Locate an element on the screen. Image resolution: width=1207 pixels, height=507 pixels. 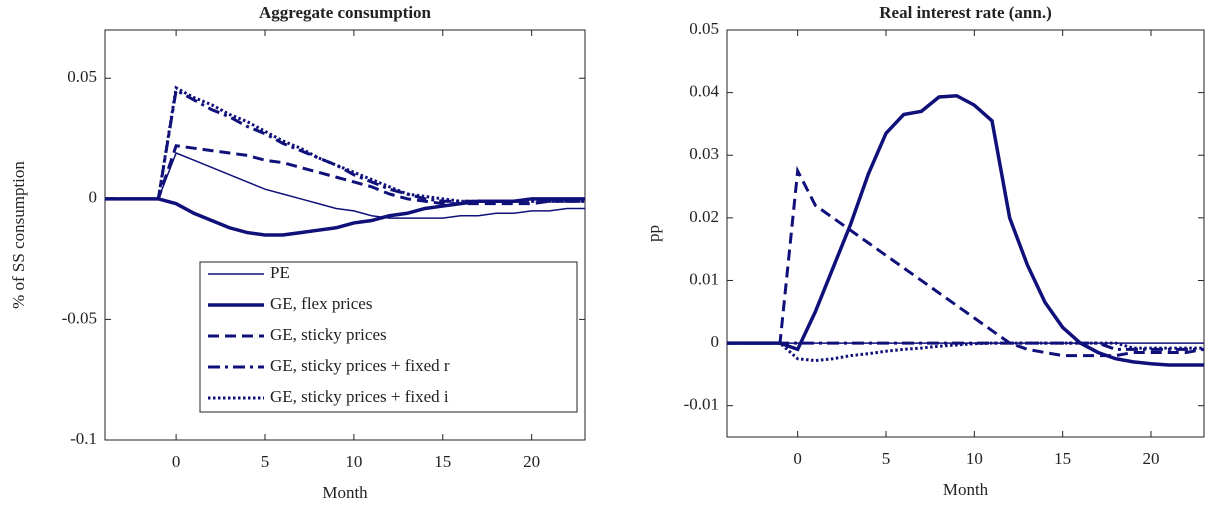
y-tick-label: 0.04 is located at coordinates (704, 91).